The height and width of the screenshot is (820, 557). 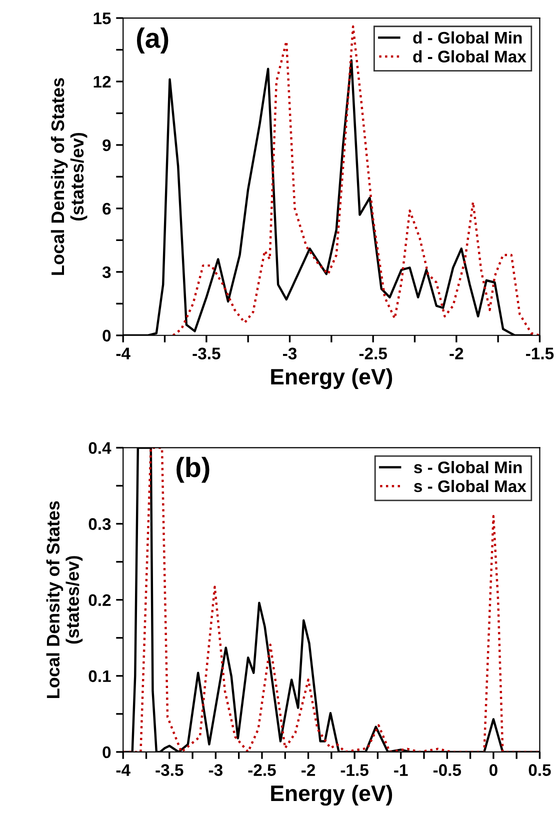 What do you see at coordinates (468, 467) in the screenshot?
I see `legend-label: s - Global Min` at bounding box center [468, 467].